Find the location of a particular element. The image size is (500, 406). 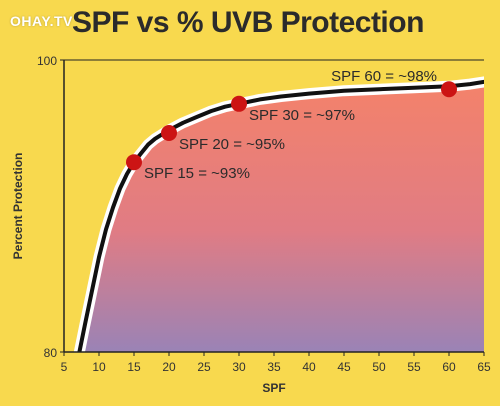

y-axis-label: Percent Protection is located at coordinates (18, 206).